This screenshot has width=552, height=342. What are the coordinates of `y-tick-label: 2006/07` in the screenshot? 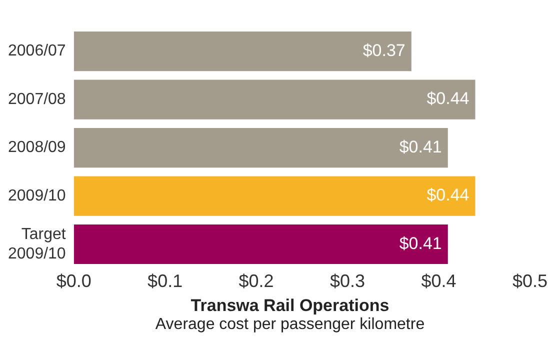 It's located at (37, 51).